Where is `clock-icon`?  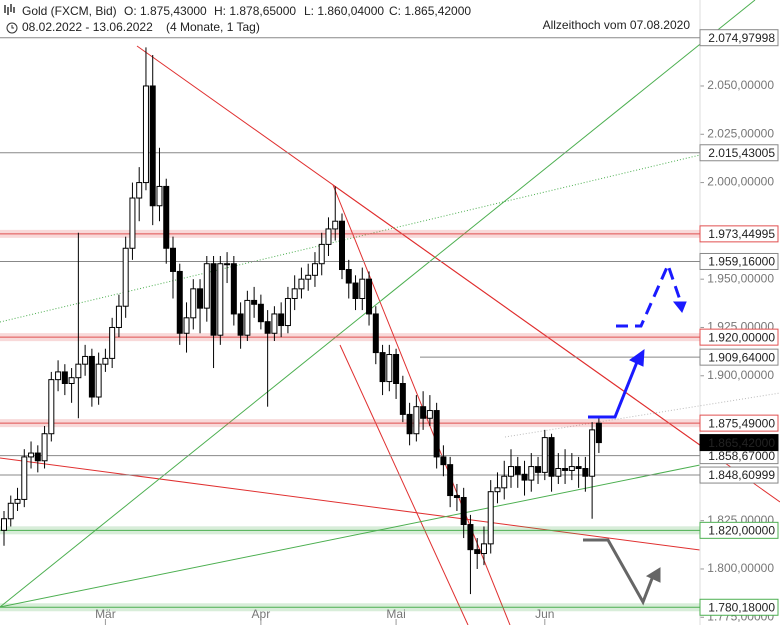 clock-icon is located at coordinates (12, 28).